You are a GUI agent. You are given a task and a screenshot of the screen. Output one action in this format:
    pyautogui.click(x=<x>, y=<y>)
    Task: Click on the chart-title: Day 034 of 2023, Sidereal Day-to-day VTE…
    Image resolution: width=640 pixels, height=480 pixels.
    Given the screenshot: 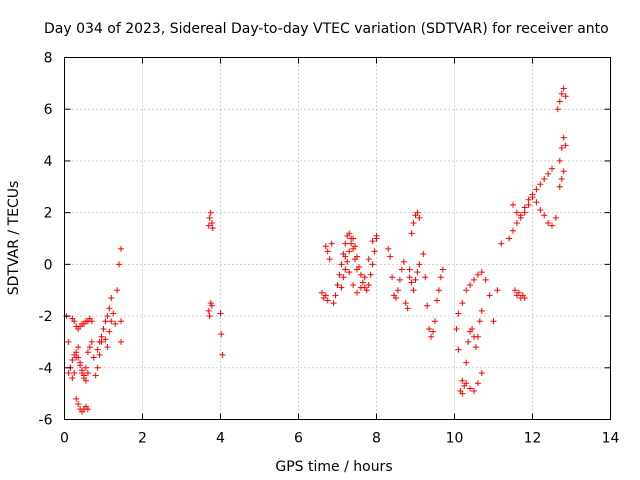 What is the action you would take?
    pyautogui.click(x=326, y=29)
    